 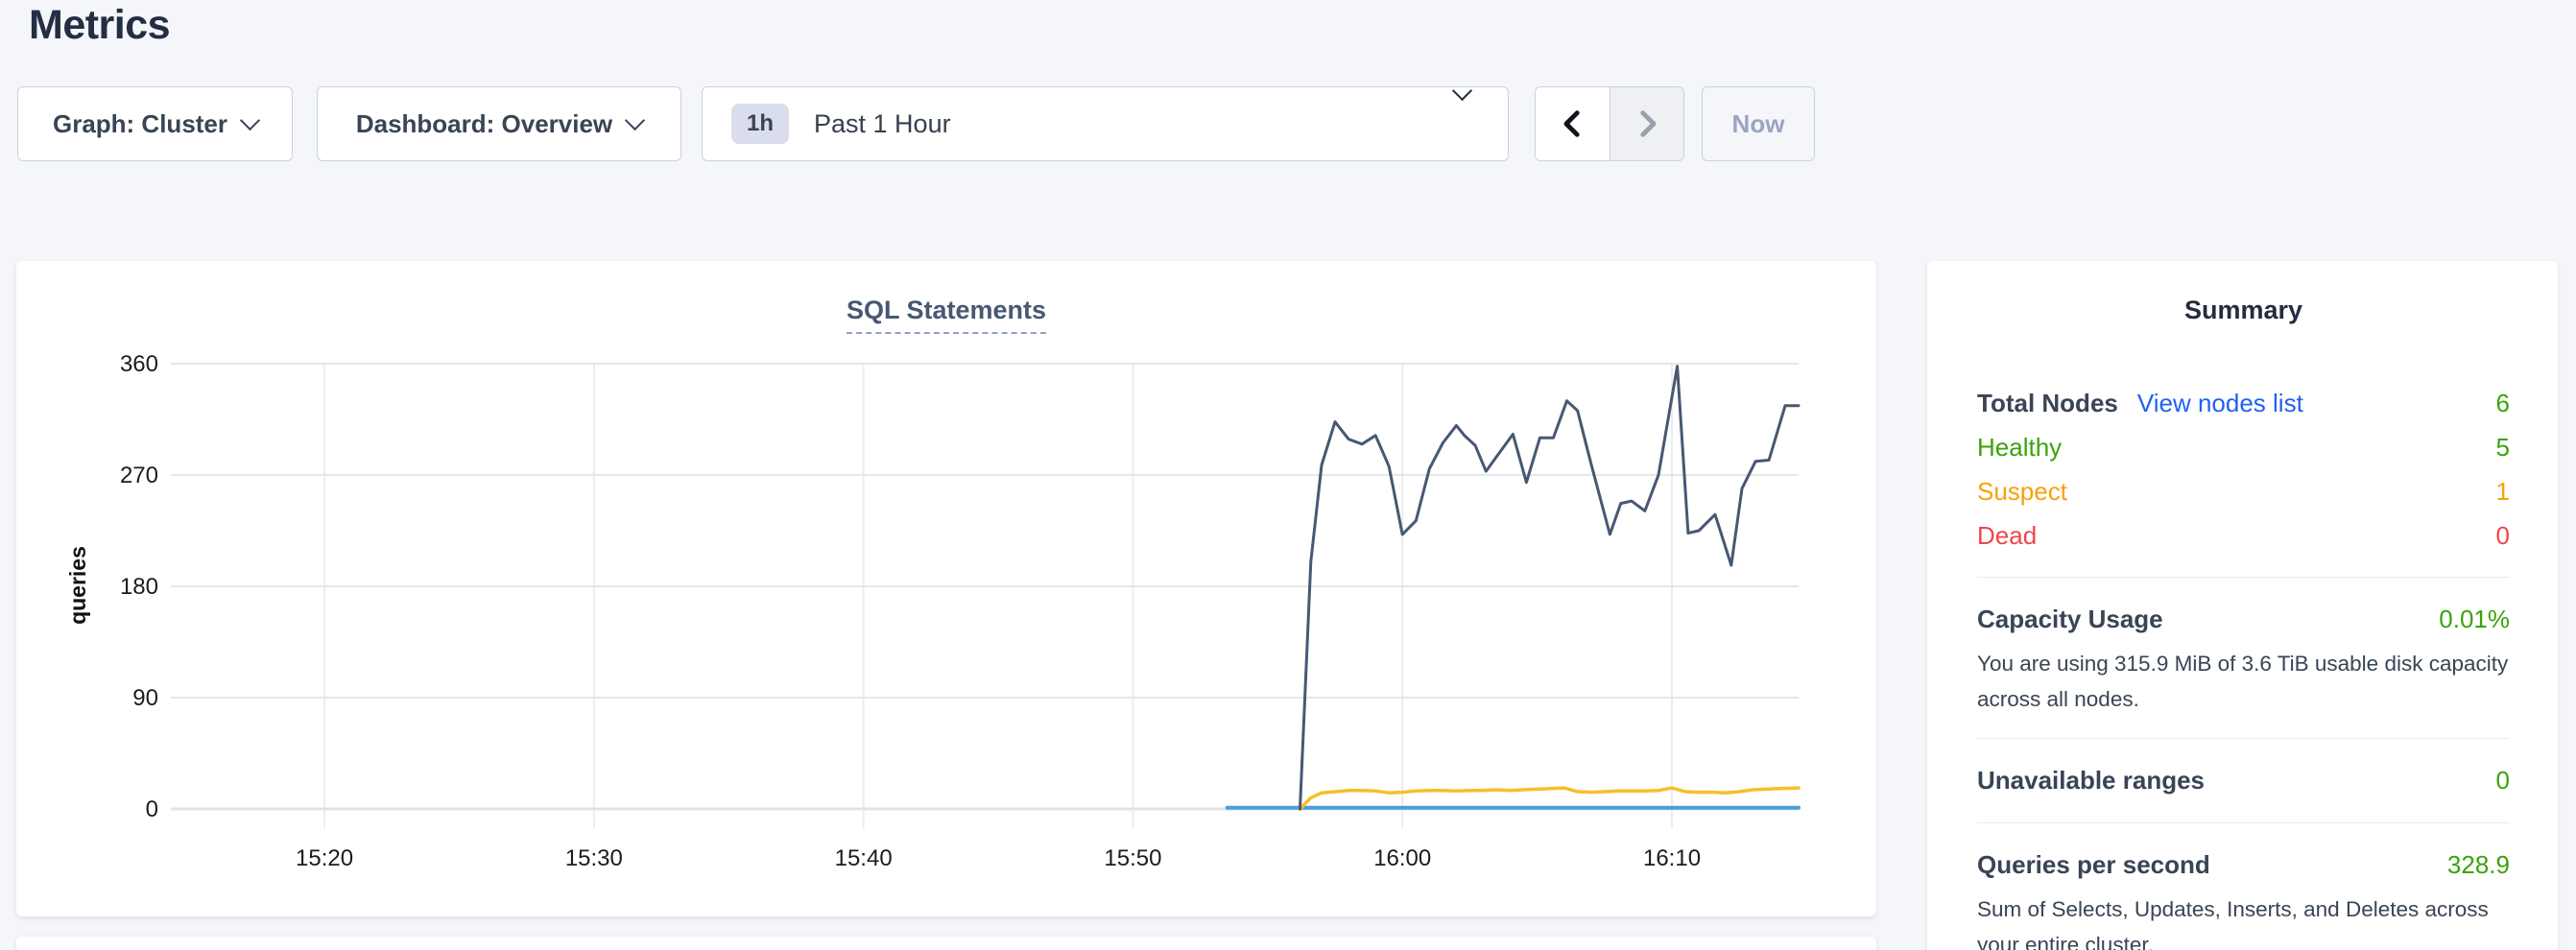 What do you see at coordinates (145, 698) in the screenshot?
I see `y-tick-label: 90` at bounding box center [145, 698].